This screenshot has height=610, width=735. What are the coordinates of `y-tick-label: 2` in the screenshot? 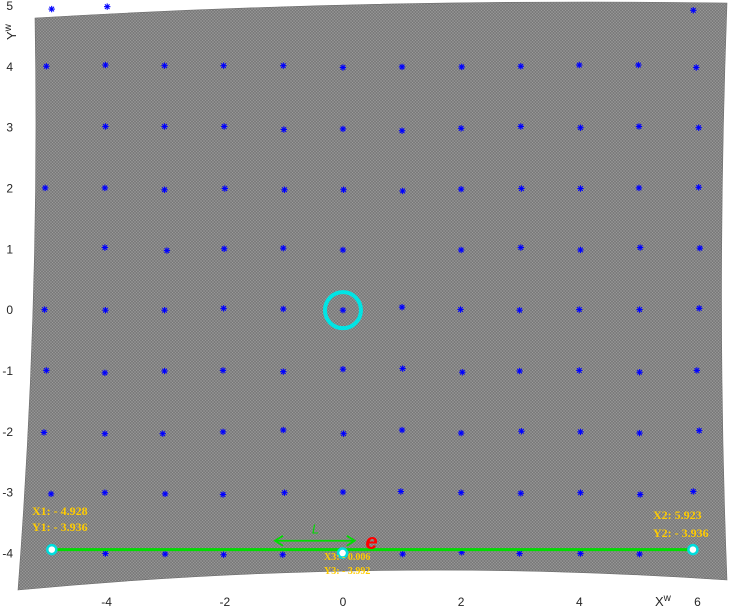 It's located at (9, 189).